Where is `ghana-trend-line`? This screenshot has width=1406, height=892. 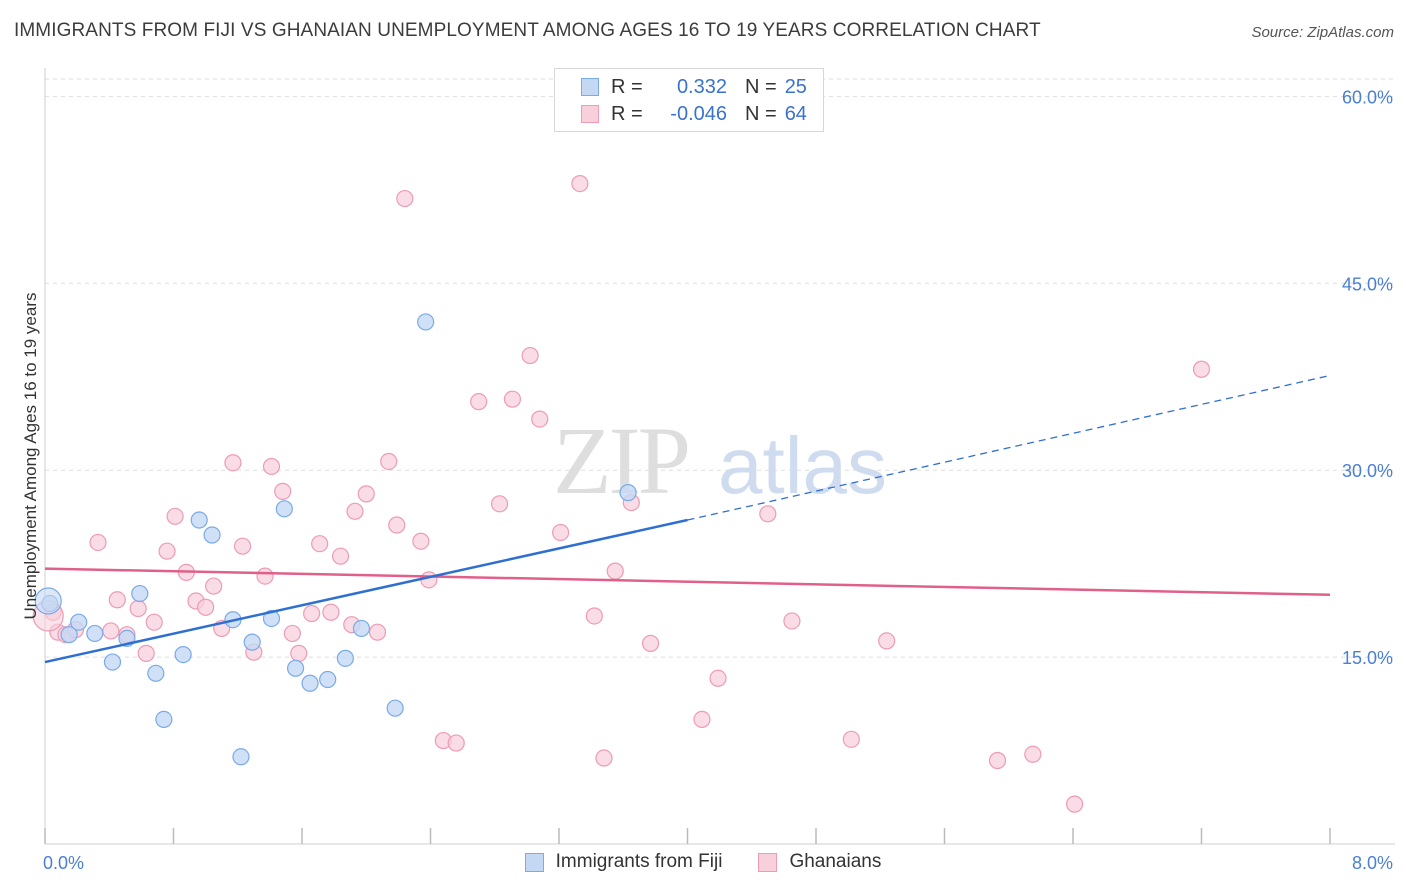
ghana-trend-line is located at coordinates (687, 582).